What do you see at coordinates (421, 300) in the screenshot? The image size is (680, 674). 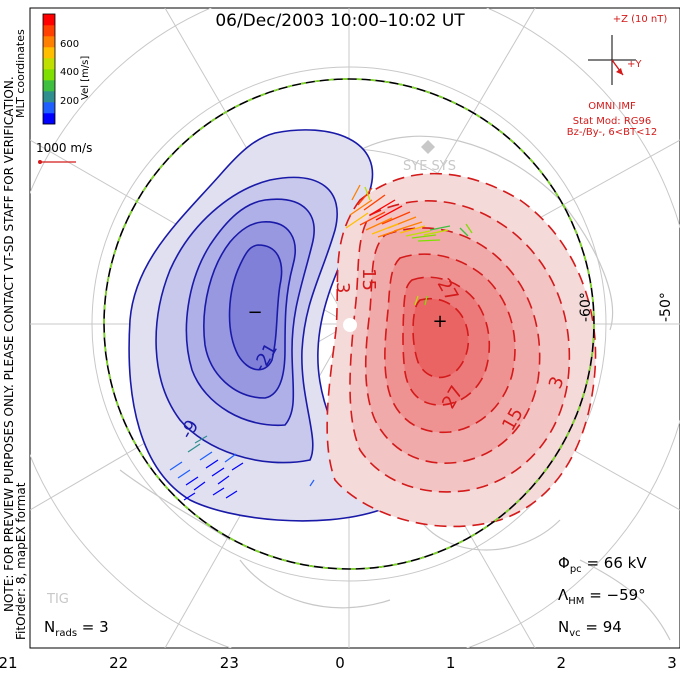 I see `vectors-center` at bounding box center [421, 300].